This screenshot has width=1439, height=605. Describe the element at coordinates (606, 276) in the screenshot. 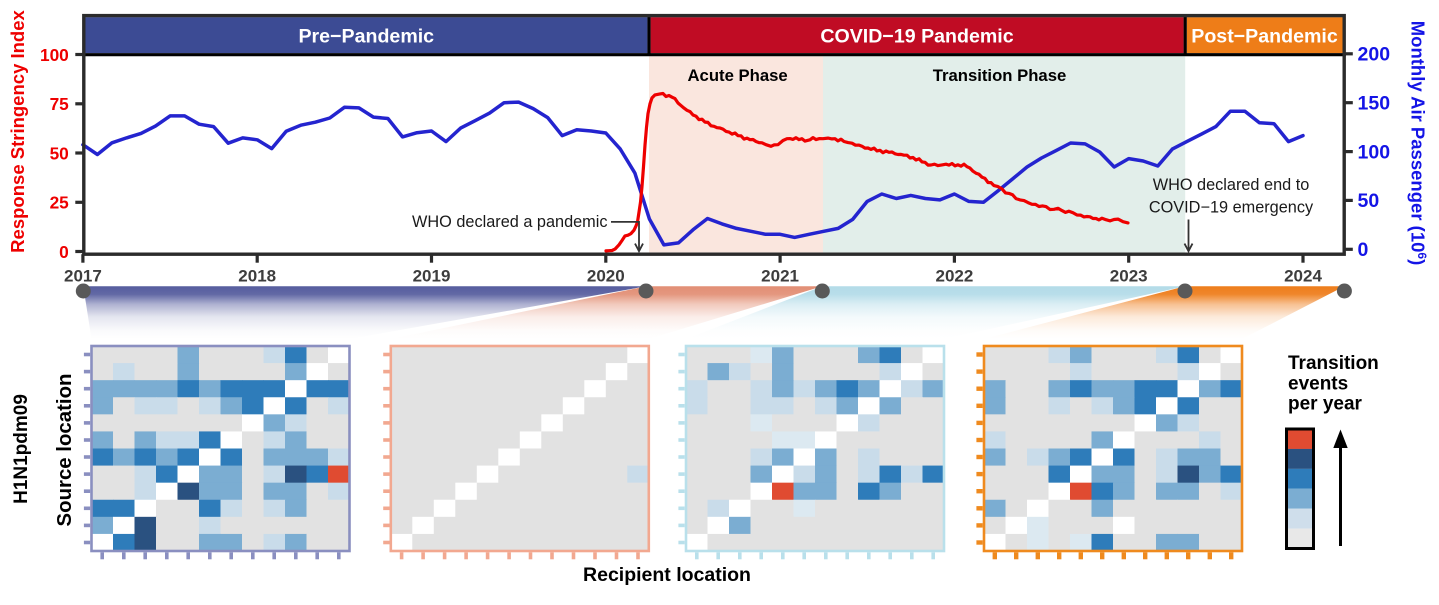

I see `svg-text: 2020` at that location.